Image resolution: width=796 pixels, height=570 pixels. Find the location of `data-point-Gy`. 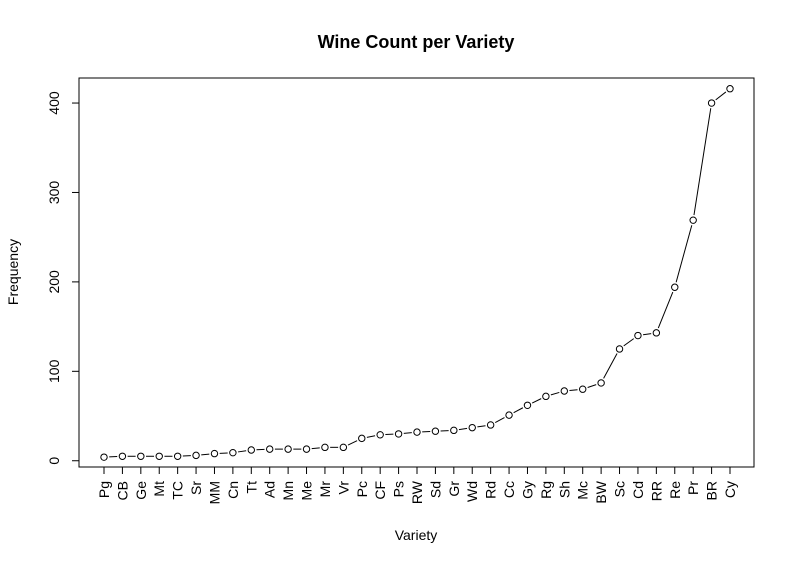

data-point-Gy is located at coordinates (527, 405).